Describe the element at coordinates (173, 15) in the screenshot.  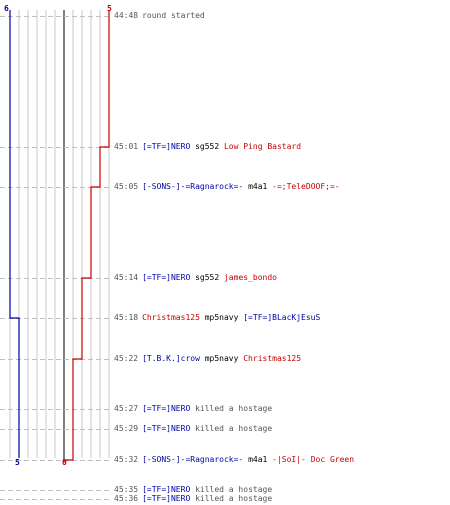
I see `event-text: round started` at that location.